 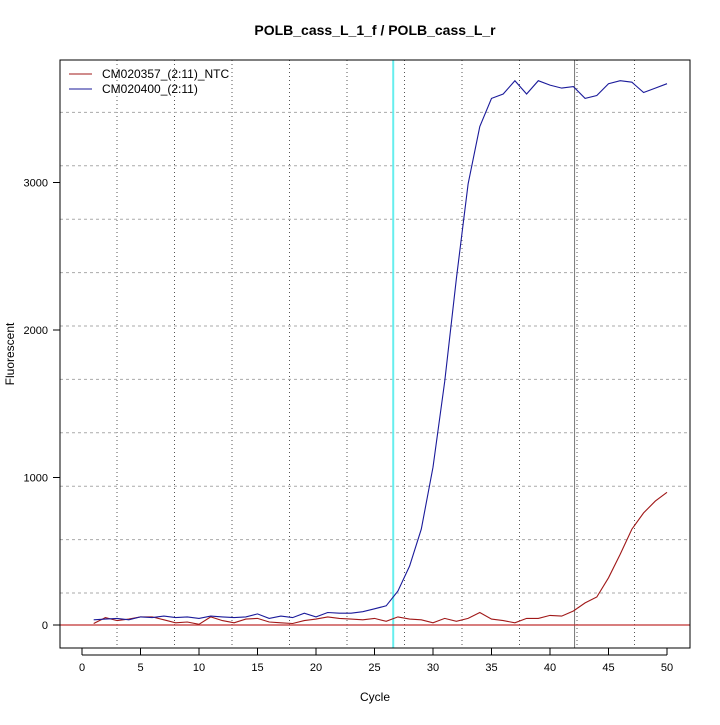 What do you see at coordinates (374, 668) in the screenshot?
I see `x-tick-label: 25` at bounding box center [374, 668].